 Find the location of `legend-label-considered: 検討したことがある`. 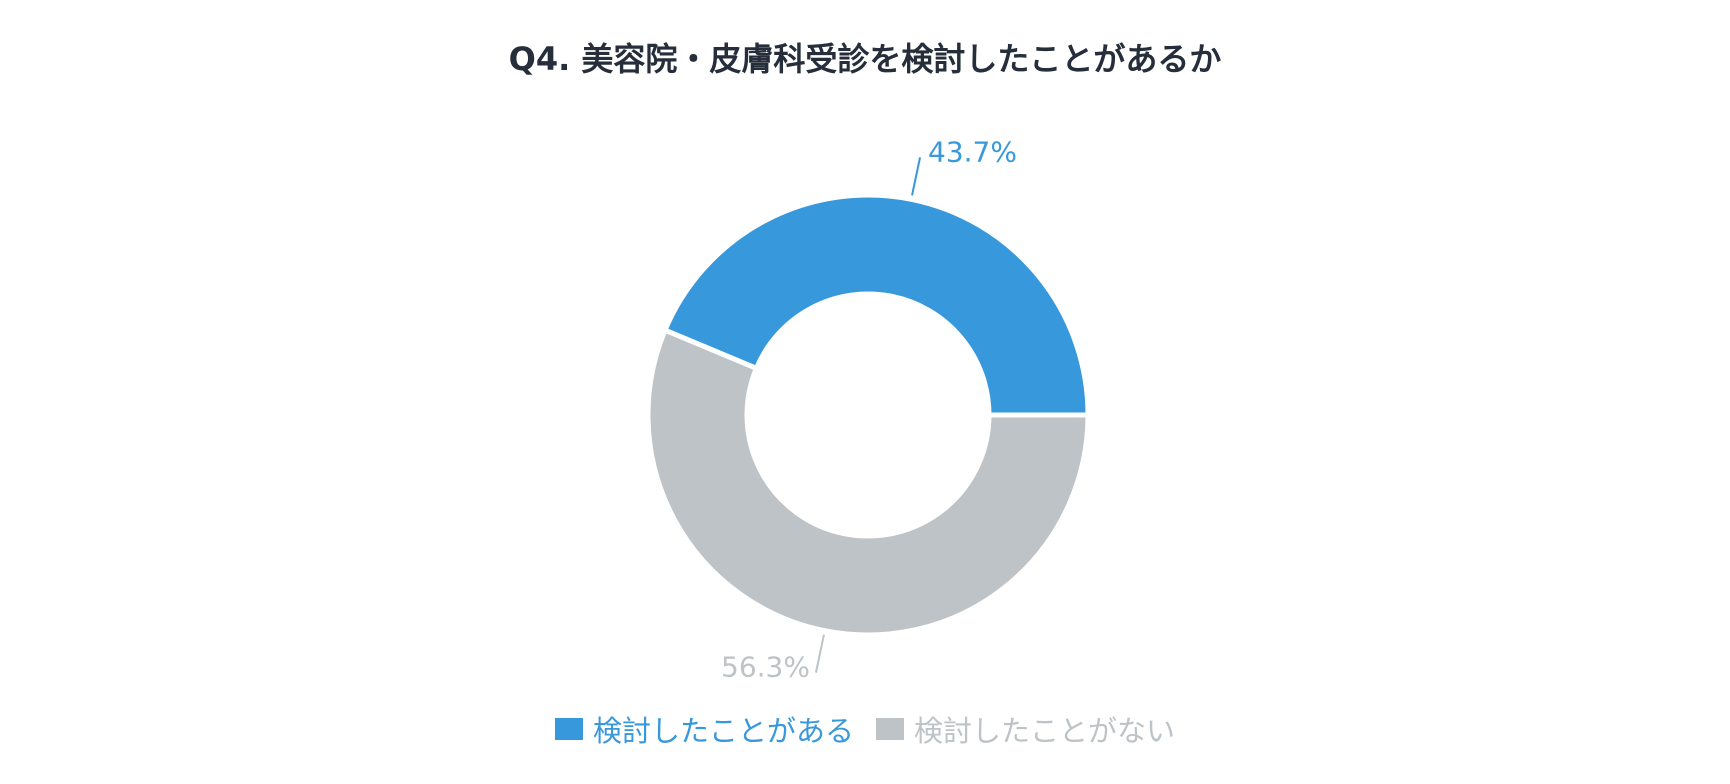

legend-label-considered: 検討したことがある is located at coordinates (723, 731).